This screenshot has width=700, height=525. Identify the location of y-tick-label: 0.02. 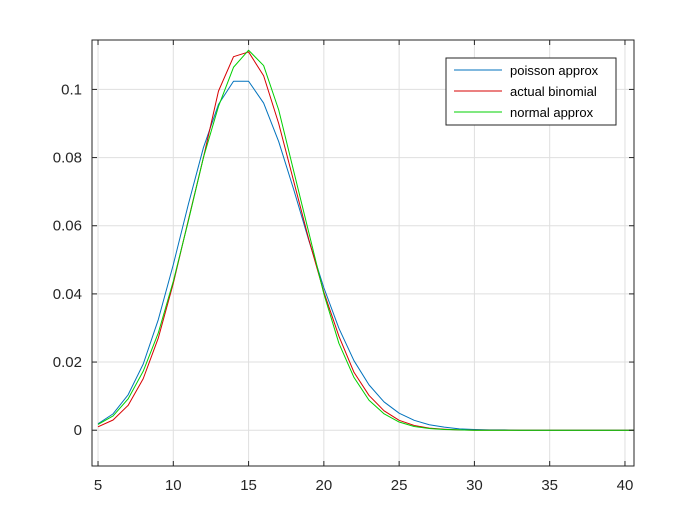
(67, 362).